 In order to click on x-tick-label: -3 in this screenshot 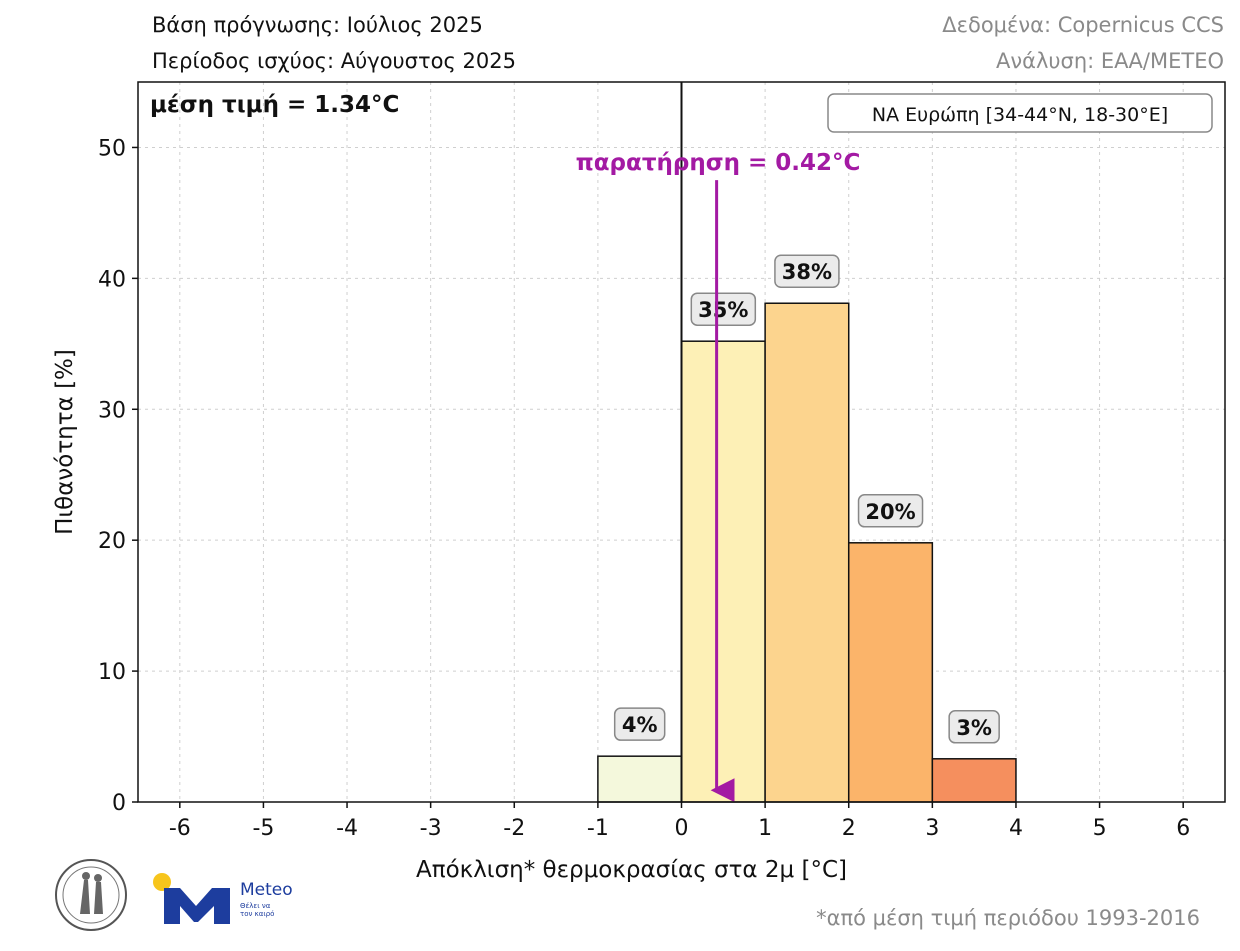, I will do `click(431, 828)`.